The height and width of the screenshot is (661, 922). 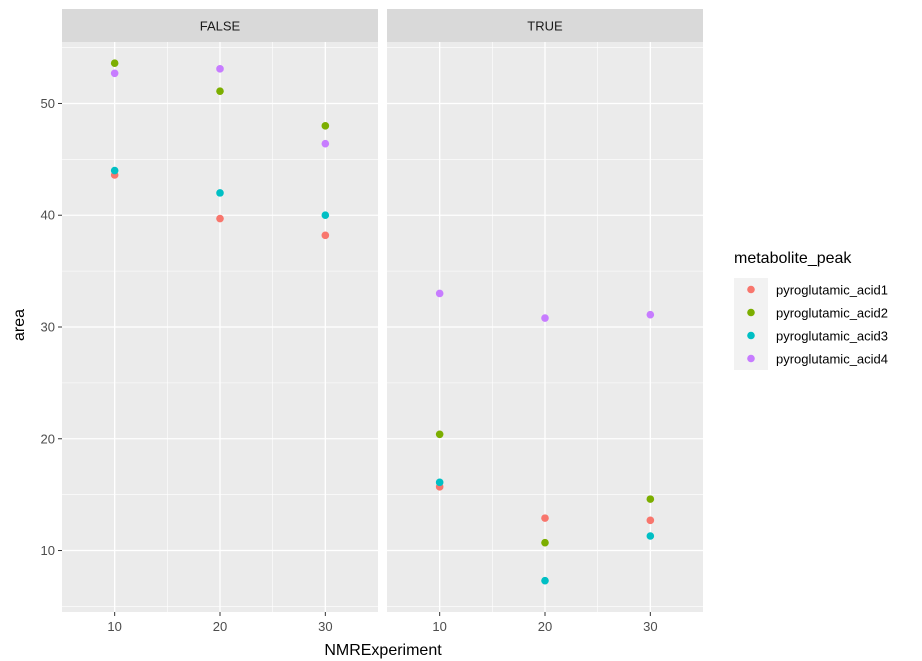 What do you see at coordinates (832, 313) in the screenshot?
I see `legend-label-pyroglutamic_acid2: pyroglutamic_acid2` at bounding box center [832, 313].